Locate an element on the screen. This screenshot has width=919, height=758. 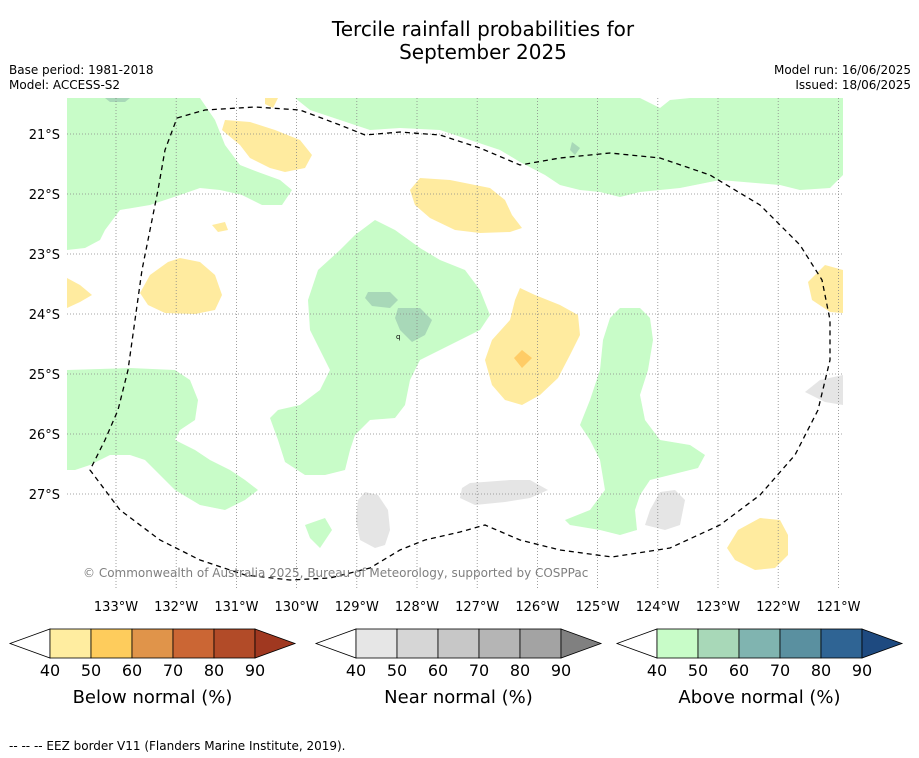
meta-right: Model run: 16/06/2025 Issued: 18/06/2025 is located at coordinates (842, 78).